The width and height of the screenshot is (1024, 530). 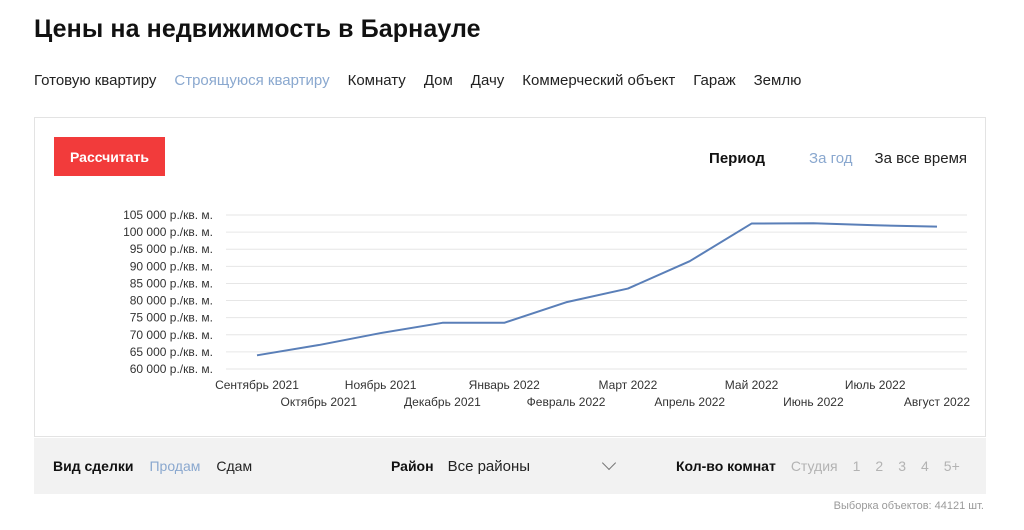 I want to click on x-tick-label: Май 2022, so click(x=752, y=385).